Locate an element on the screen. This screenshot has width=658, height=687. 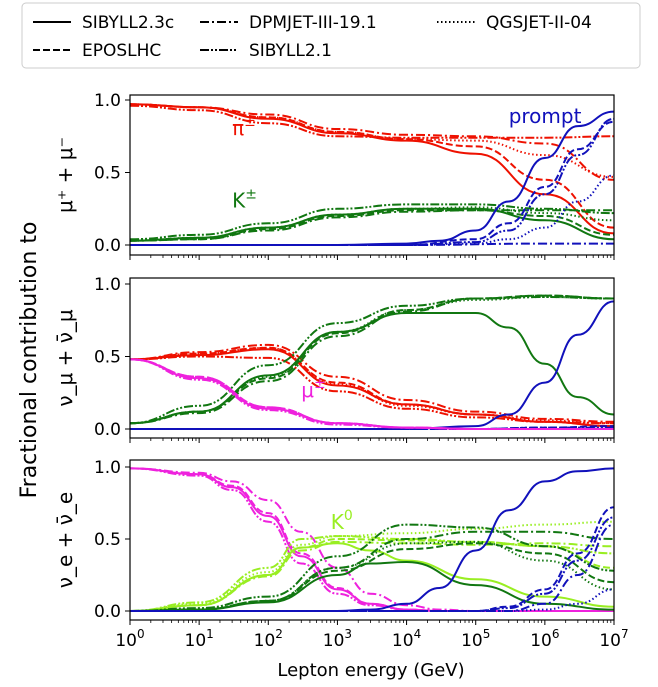
annotation-kaon: K± is located at coordinates (244, 199).